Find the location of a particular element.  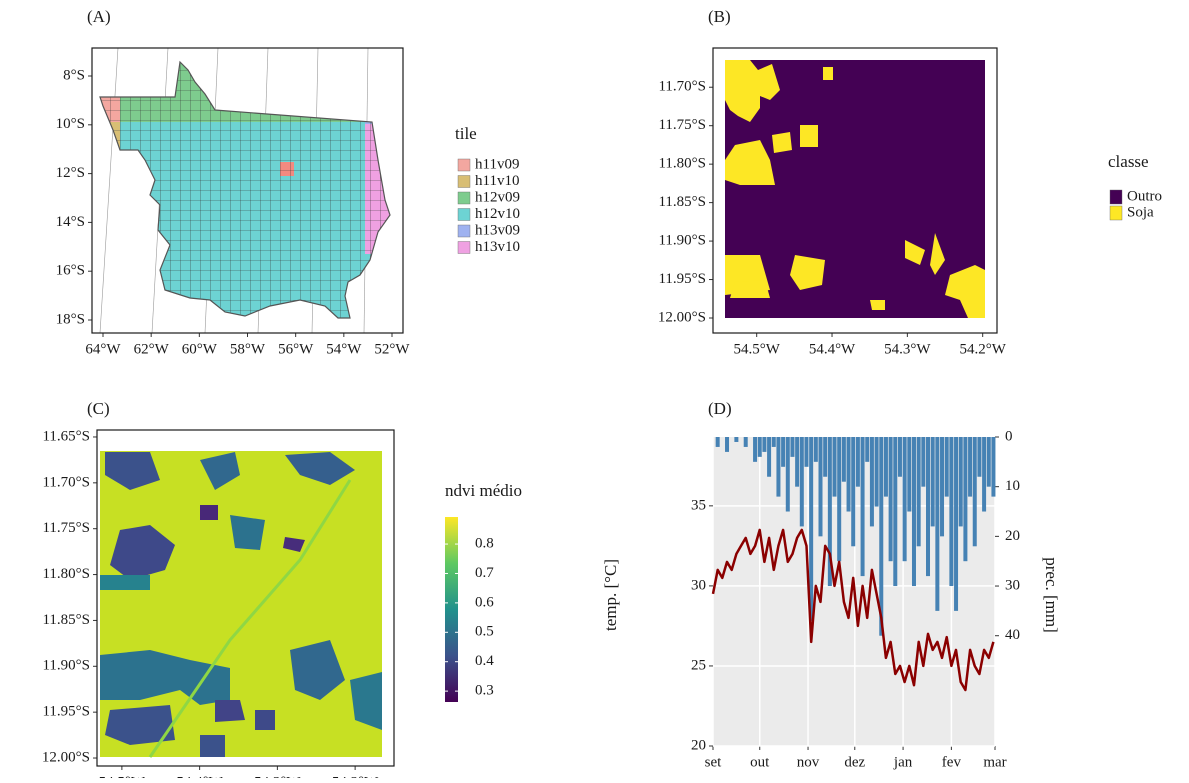

x-tick-label: 54°W is located at coordinates (344, 349).